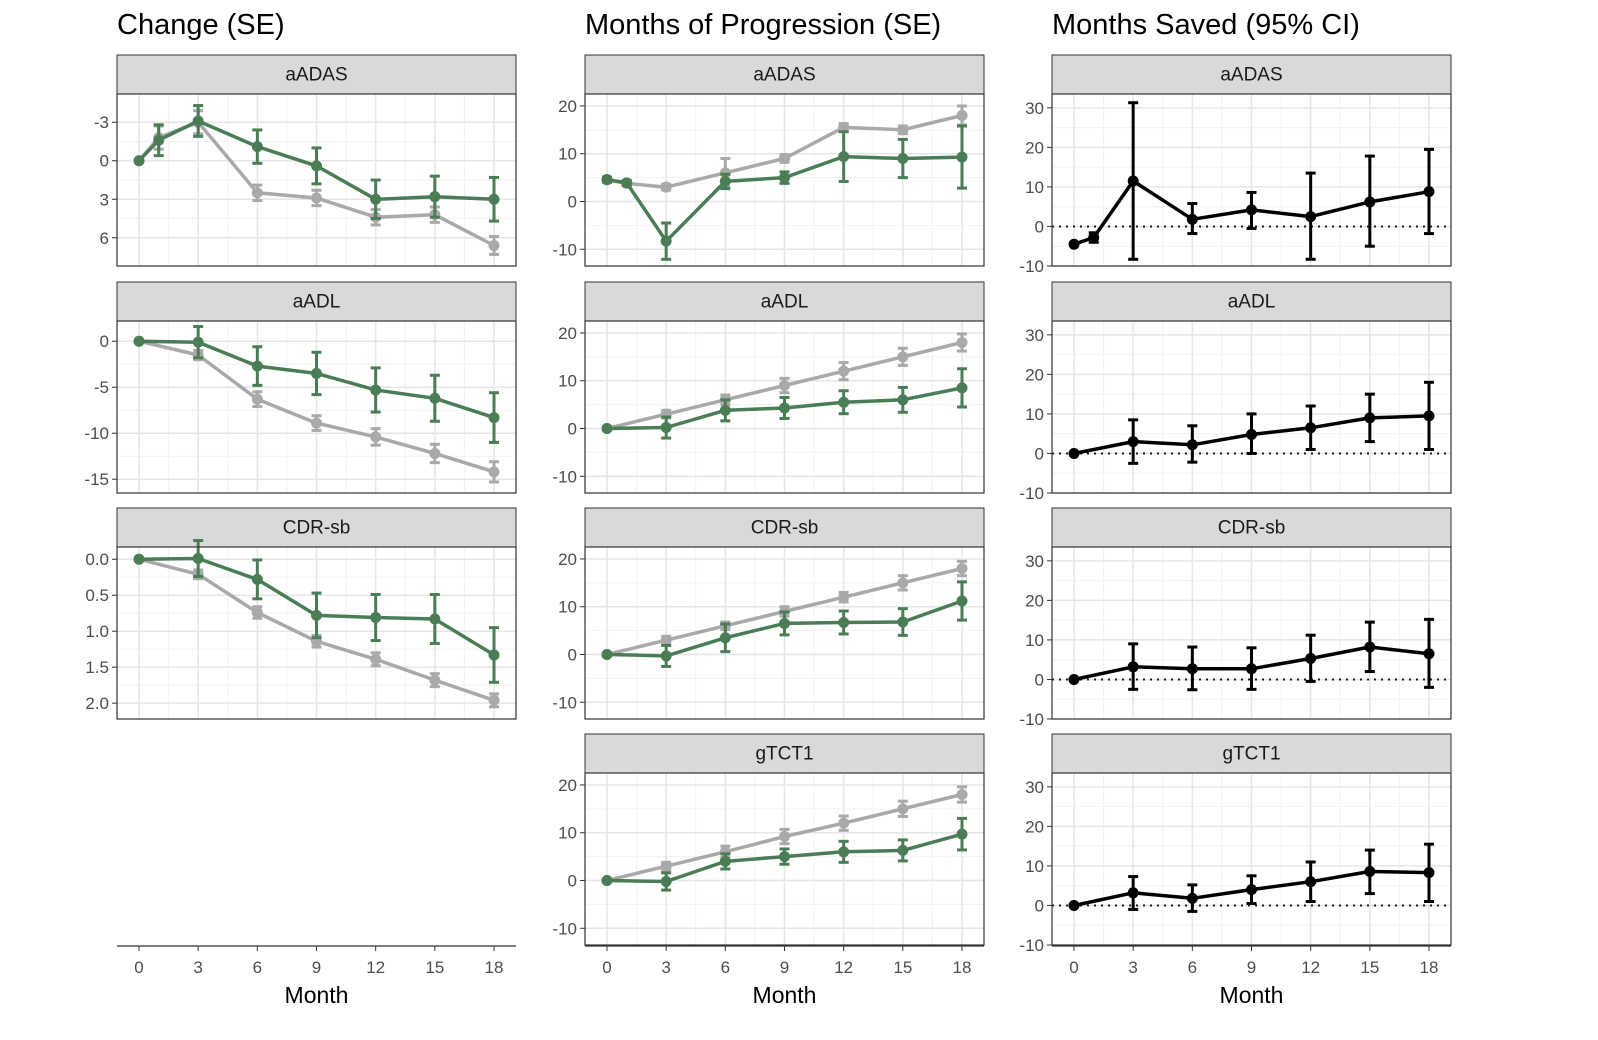 This screenshot has height=1040, width=1598. What do you see at coordinates (1251, 967) in the screenshot?
I see `x-tick-label: 9` at bounding box center [1251, 967].